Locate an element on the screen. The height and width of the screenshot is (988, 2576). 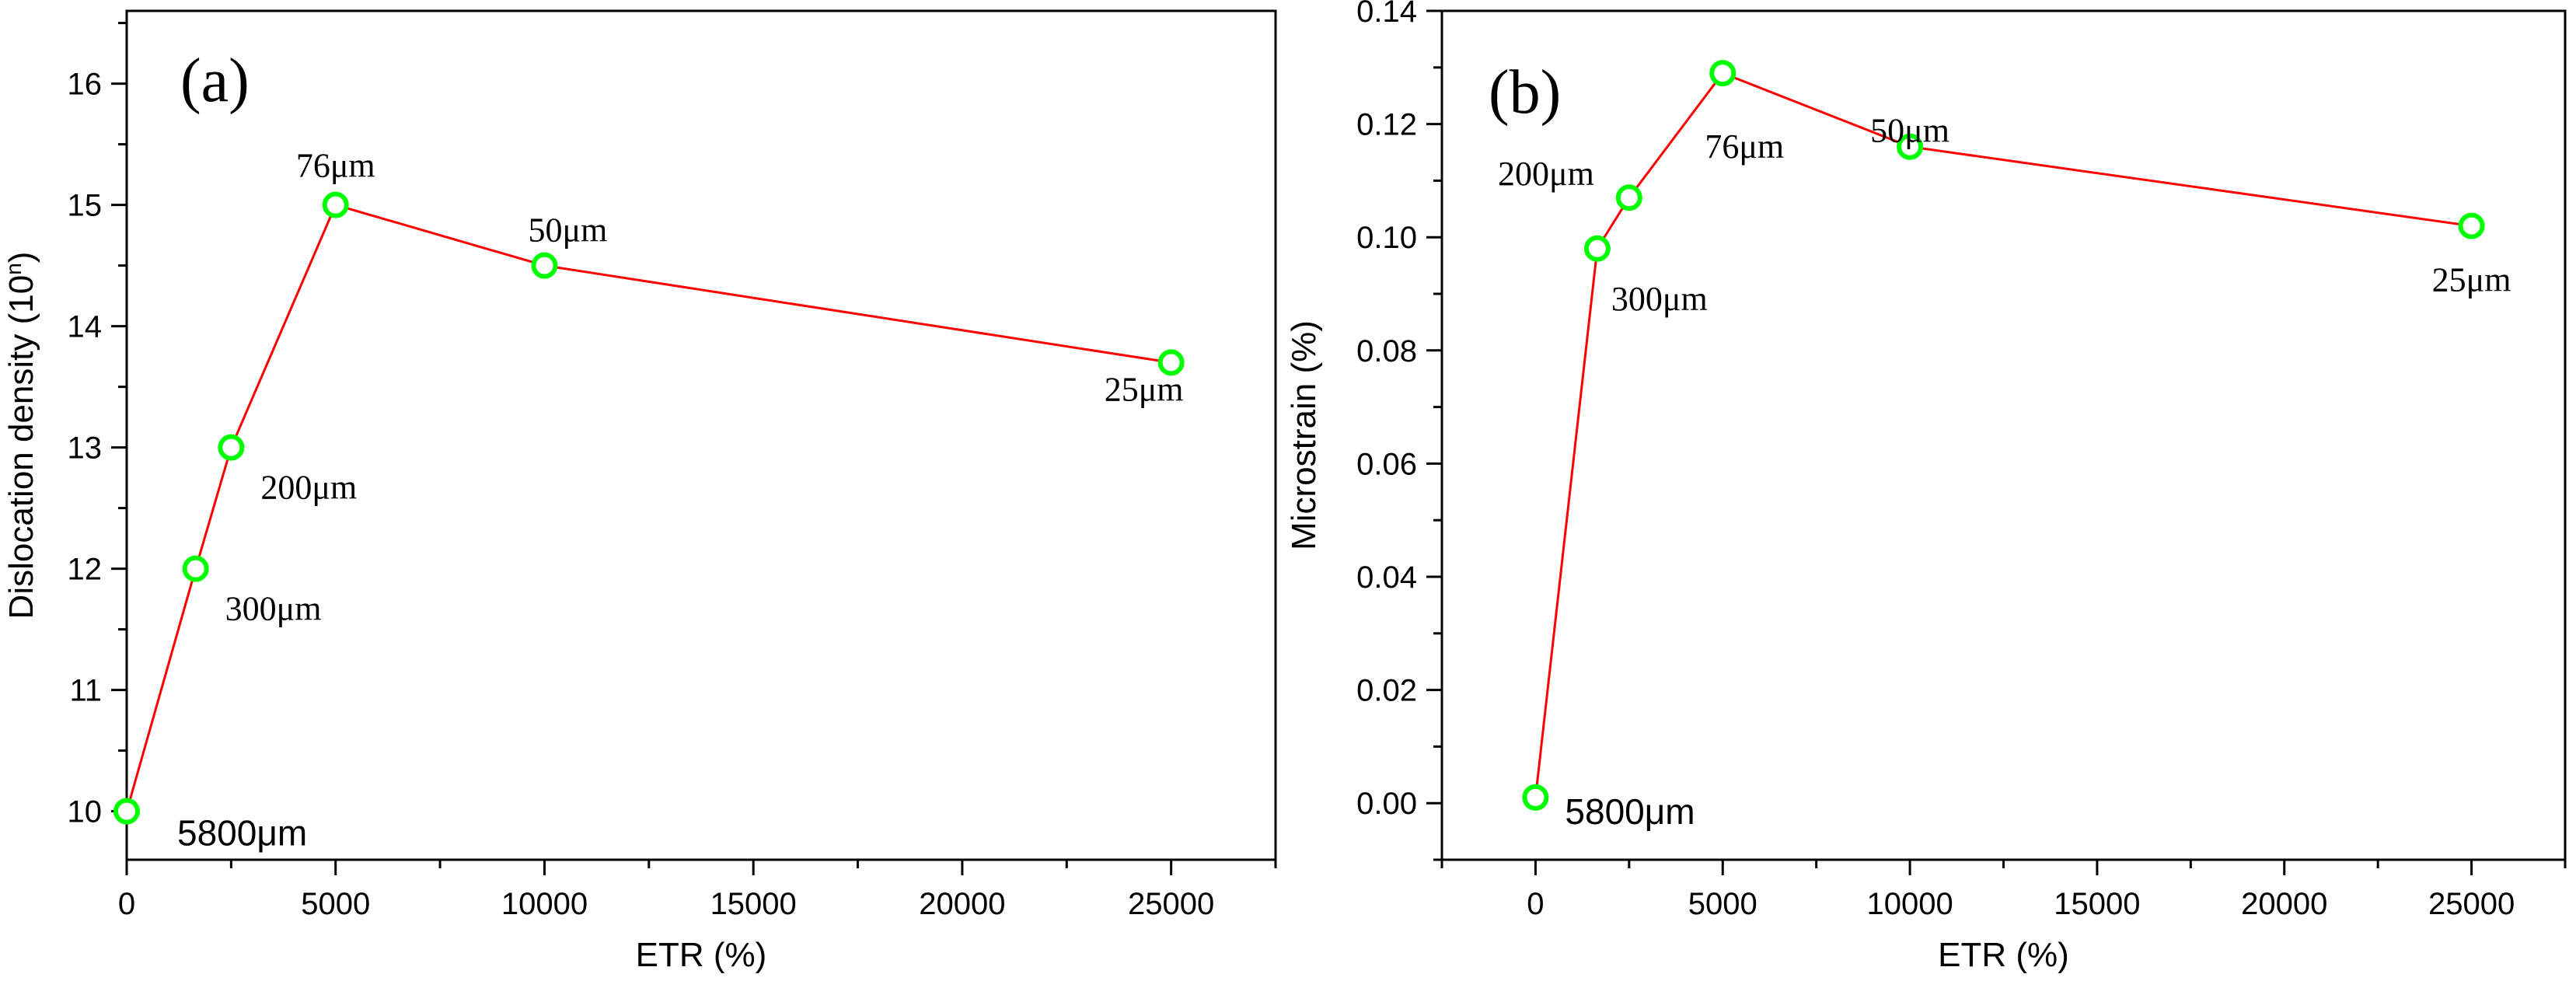
y-tick-label: 0.14 is located at coordinates (1387, 14).